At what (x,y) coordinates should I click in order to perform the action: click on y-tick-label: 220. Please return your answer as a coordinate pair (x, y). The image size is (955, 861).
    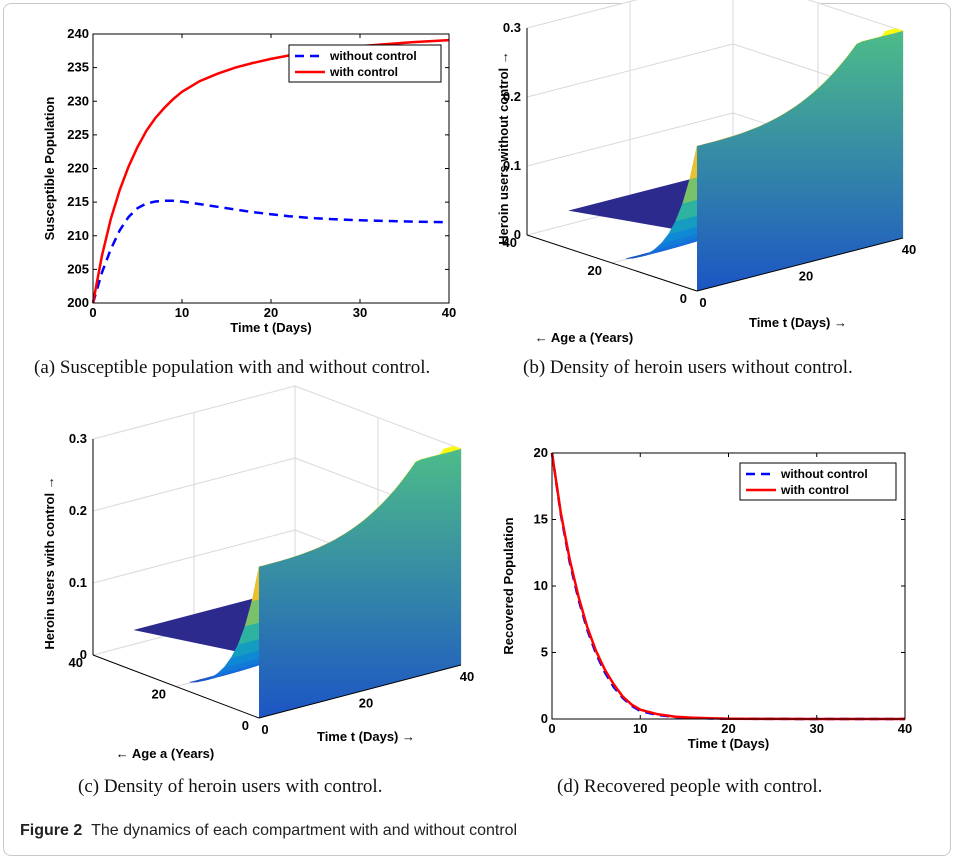
    Looking at the image, I should click on (78, 168).